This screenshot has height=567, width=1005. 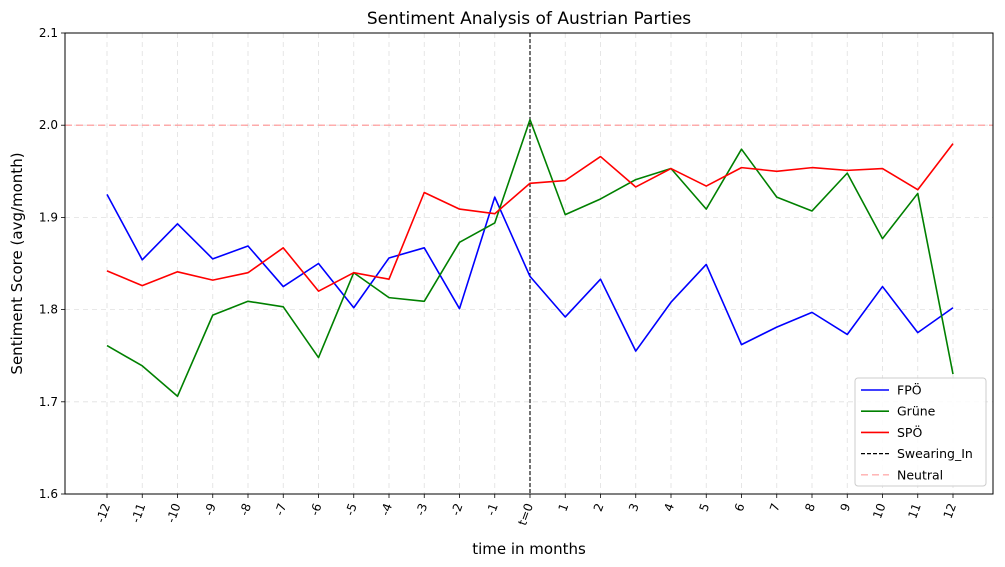 What do you see at coordinates (740, 507) in the screenshot?
I see `x-tick-label: 6` at bounding box center [740, 507].